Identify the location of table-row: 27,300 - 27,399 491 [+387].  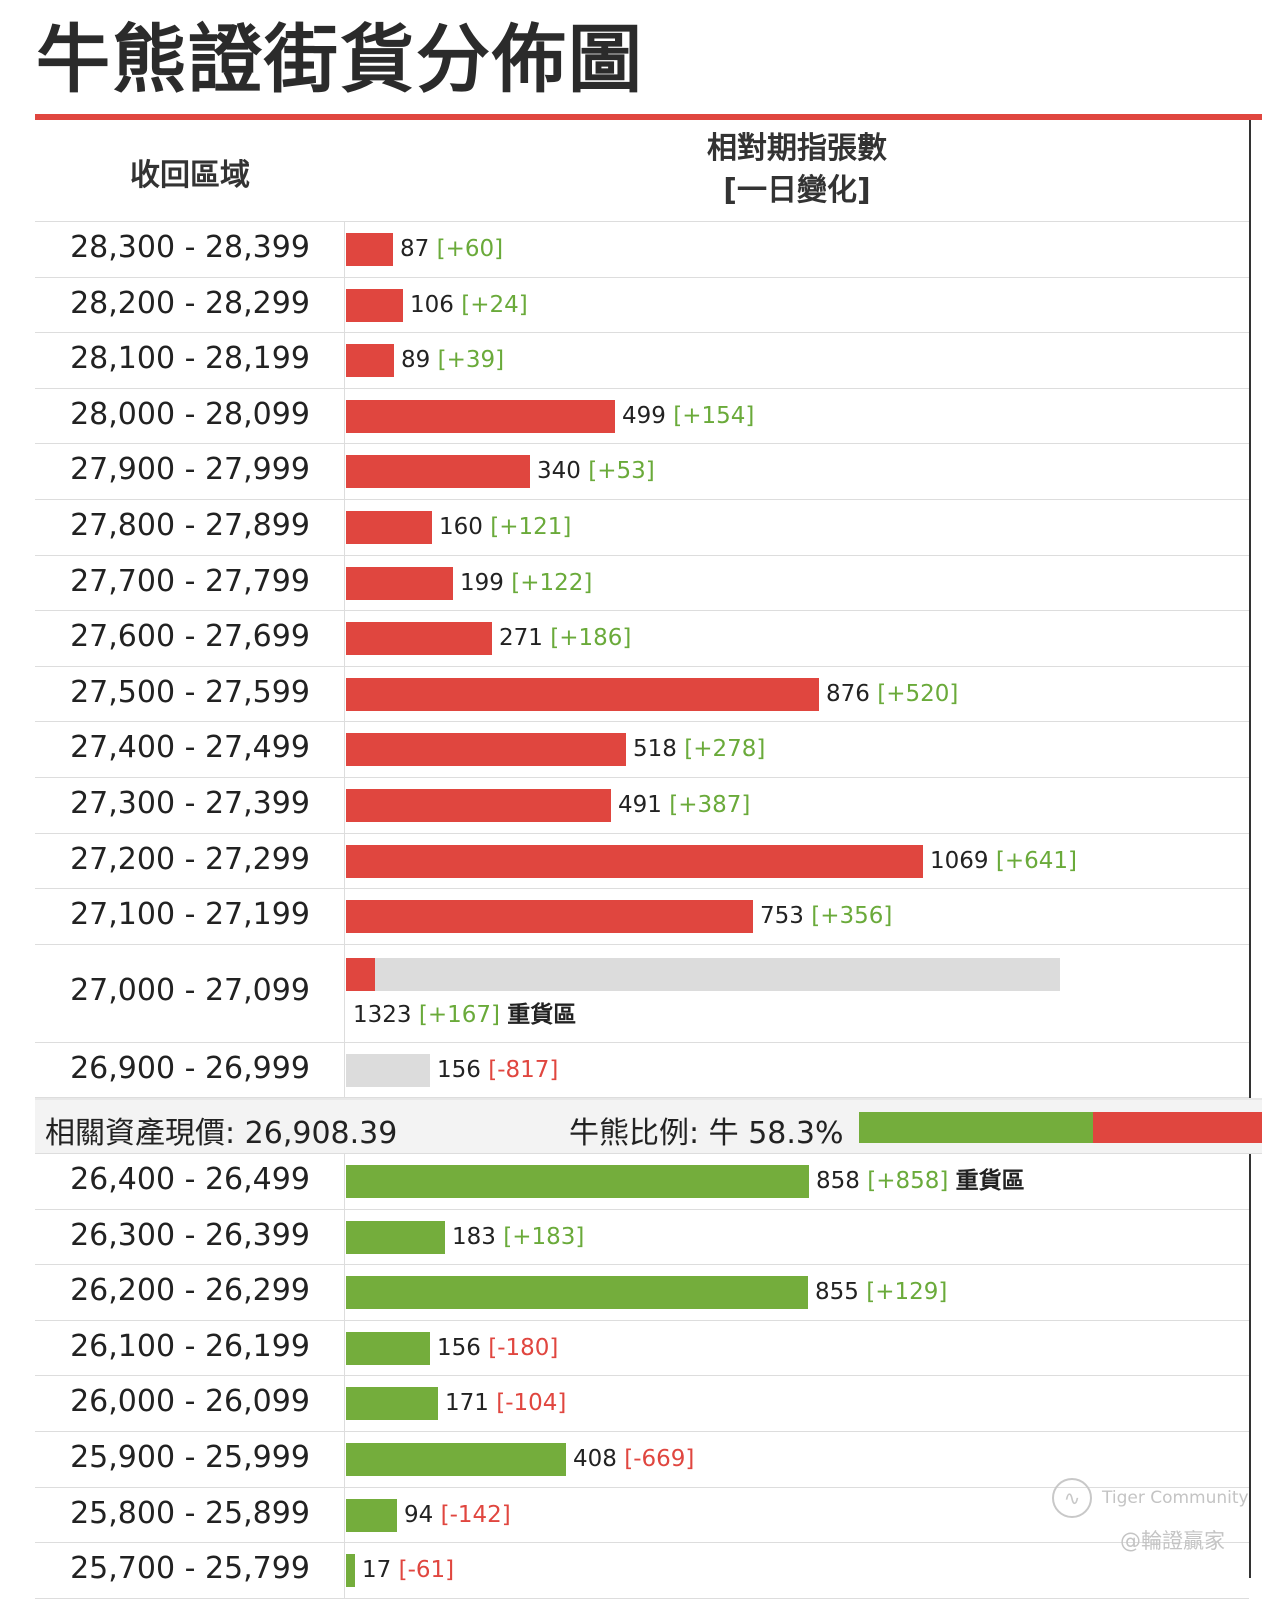
(642, 806).